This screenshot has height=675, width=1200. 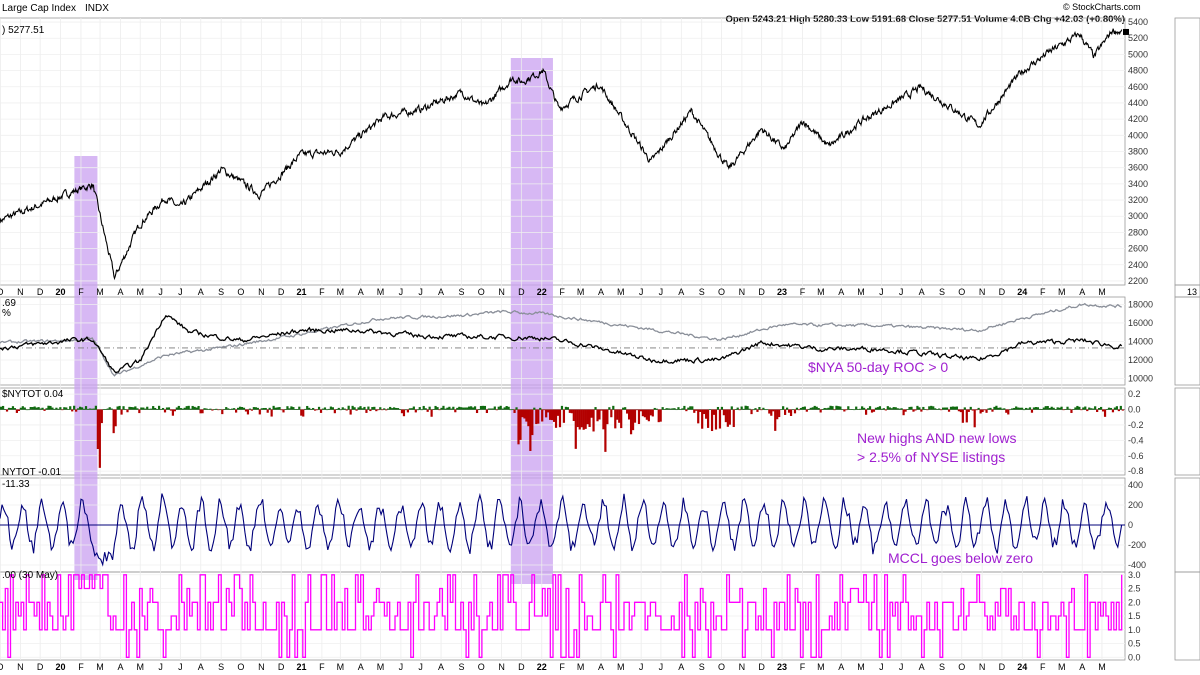 I want to click on mccl-annotation: MCCL goes below zero, so click(x=960, y=558).